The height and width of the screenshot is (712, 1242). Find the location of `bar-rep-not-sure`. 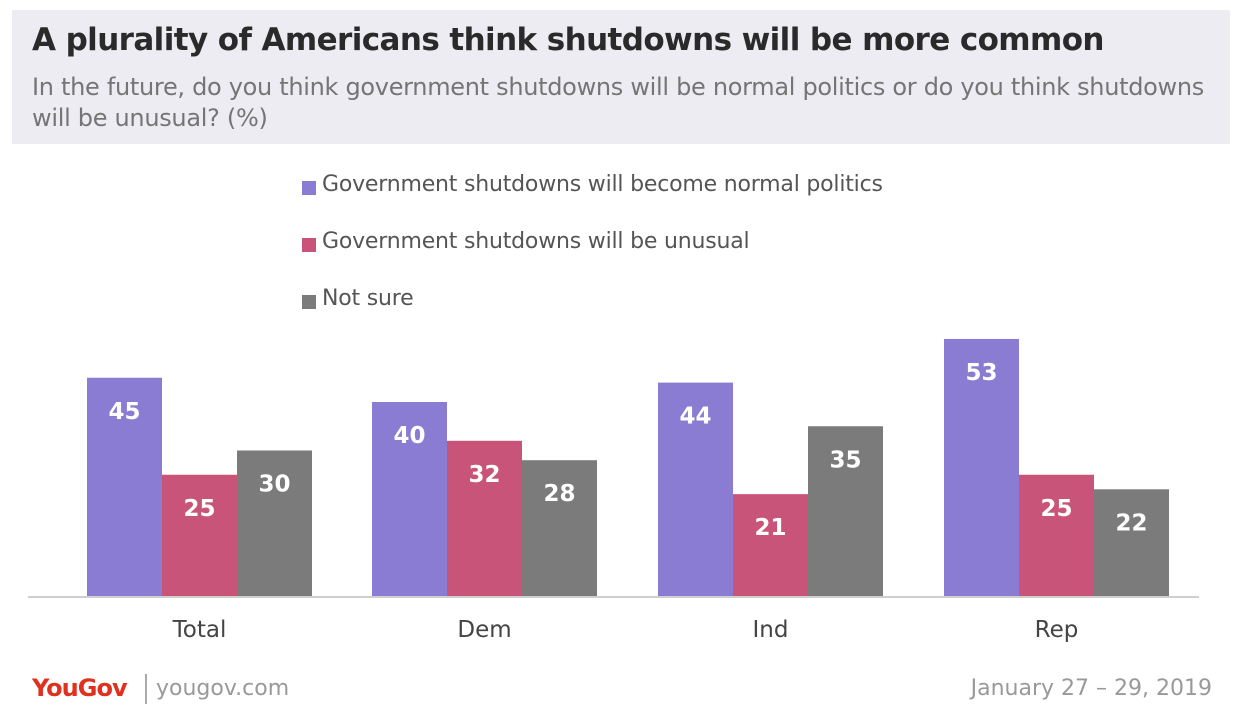

bar-rep-not-sure is located at coordinates (1131, 542).